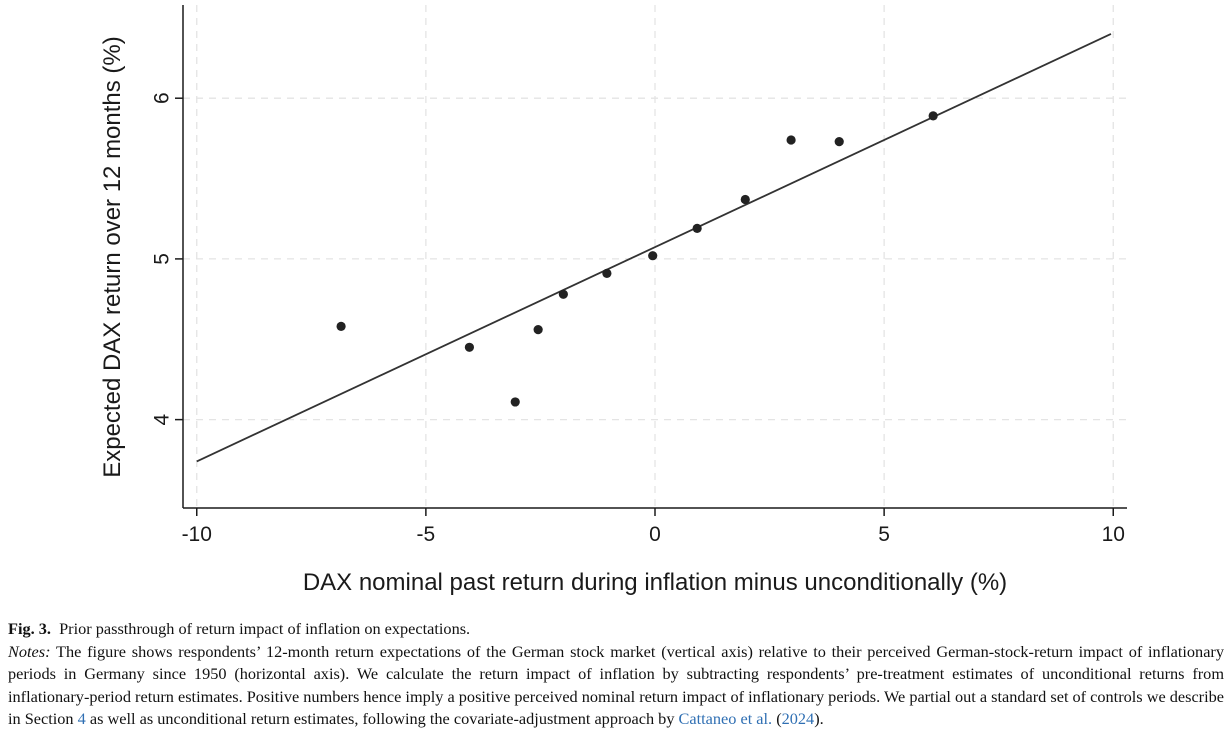  What do you see at coordinates (29, 628) in the screenshot?
I see `figure-label: Fig. 3.` at bounding box center [29, 628].